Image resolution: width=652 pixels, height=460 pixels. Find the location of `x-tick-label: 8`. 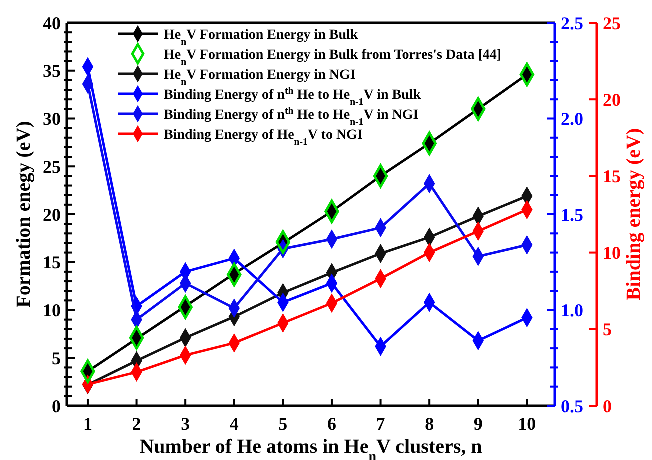

x-tick-label: 8 is located at coordinates (429, 424).